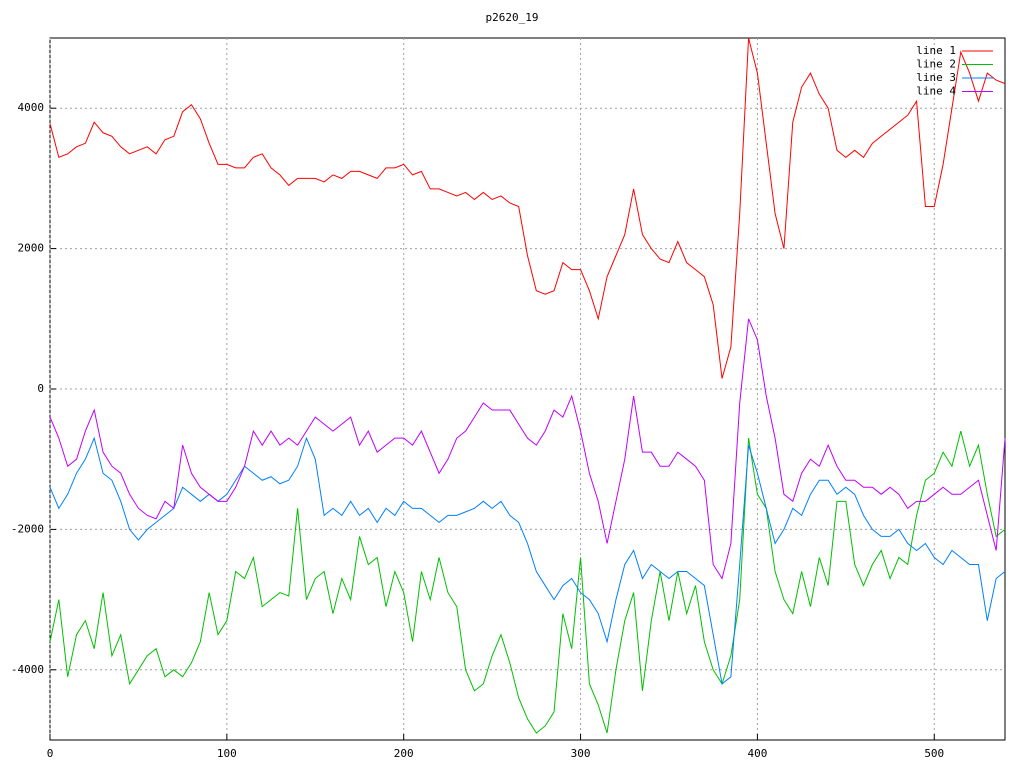  Describe the element at coordinates (581, 753) in the screenshot. I see `x-tick-label: 300` at that location.